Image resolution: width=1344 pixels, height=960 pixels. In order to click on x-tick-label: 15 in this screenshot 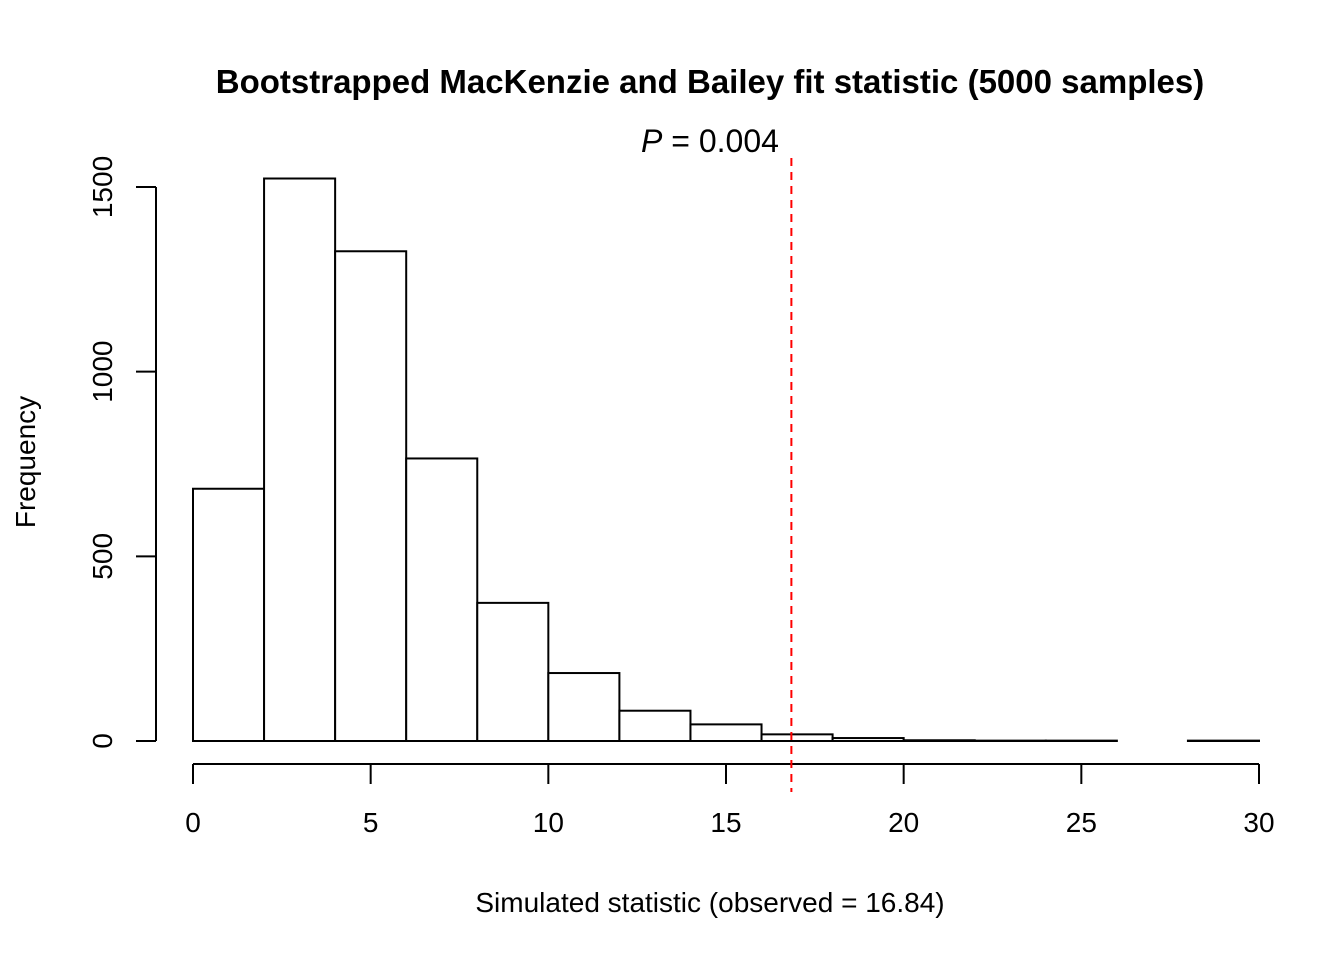, I will do `click(725, 822)`.